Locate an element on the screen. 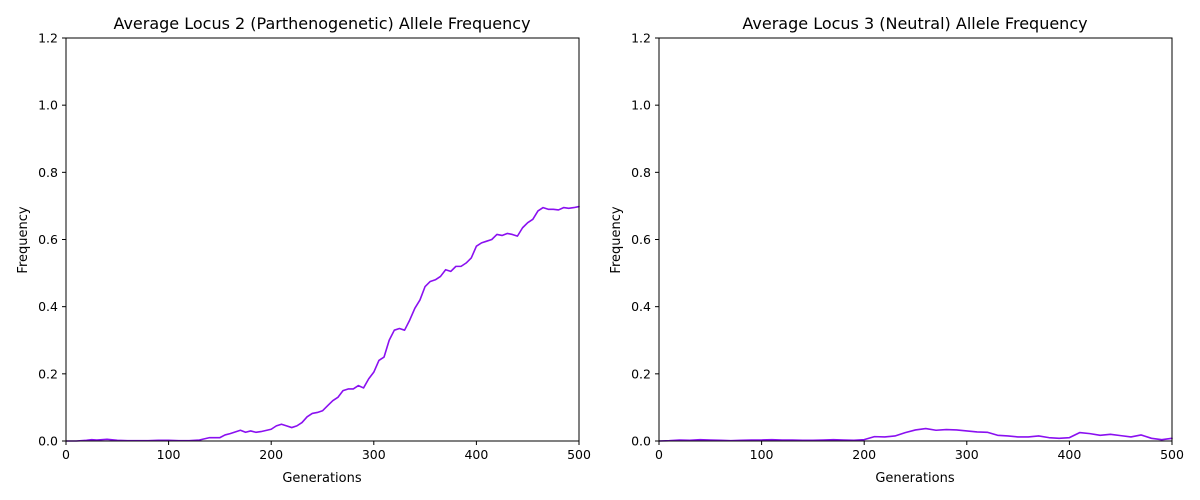 The width and height of the screenshot is (1200, 500). series-line is located at coordinates (915, 434).